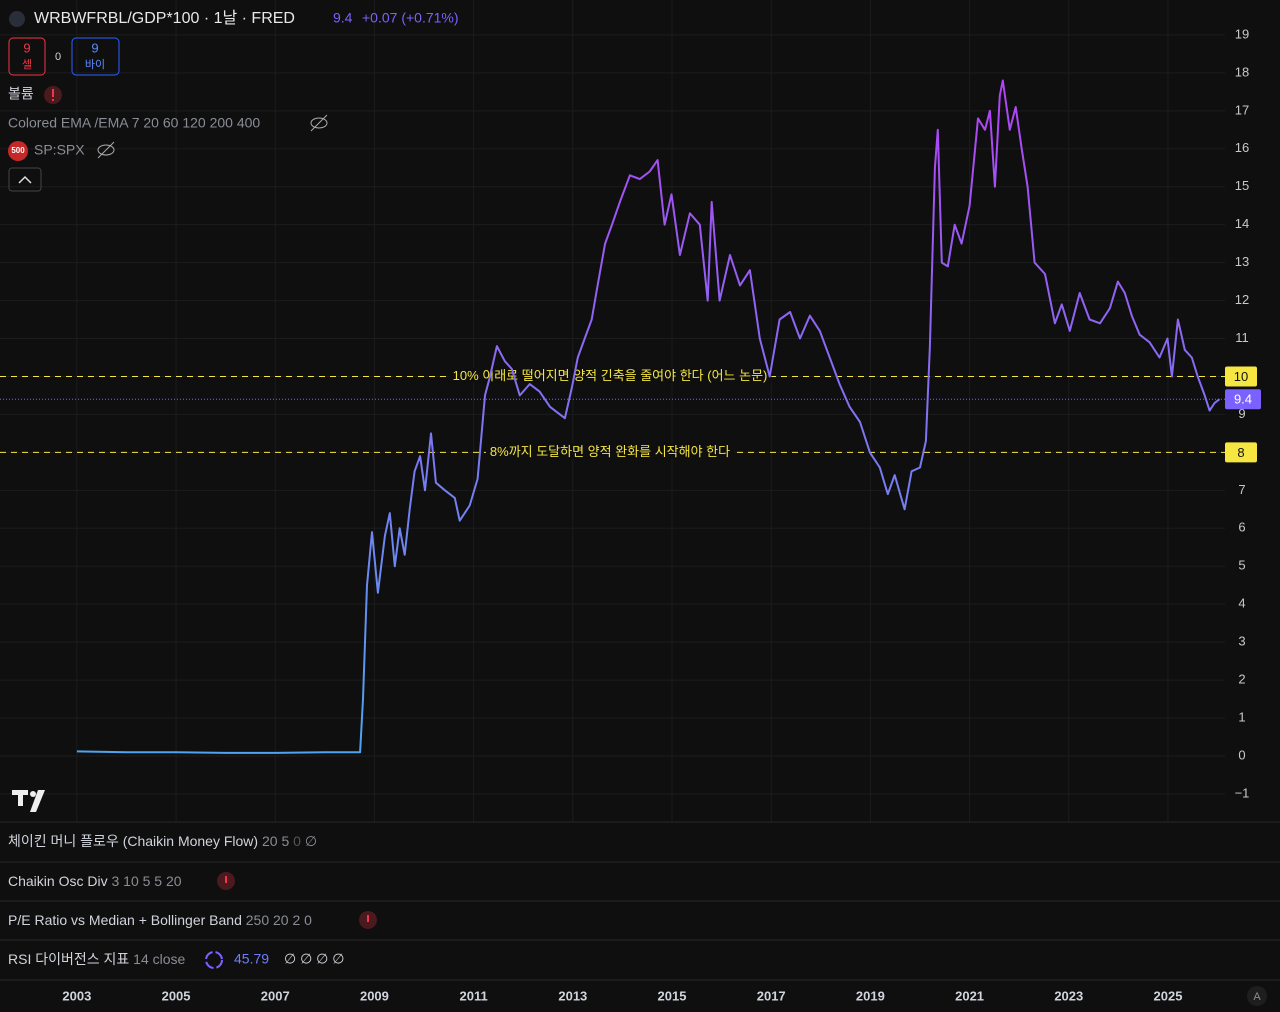 Image resolution: width=1280 pixels, height=1012 pixels. What do you see at coordinates (251, 959) in the screenshot?
I see `pane-value: 45.79` at bounding box center [251, 959].